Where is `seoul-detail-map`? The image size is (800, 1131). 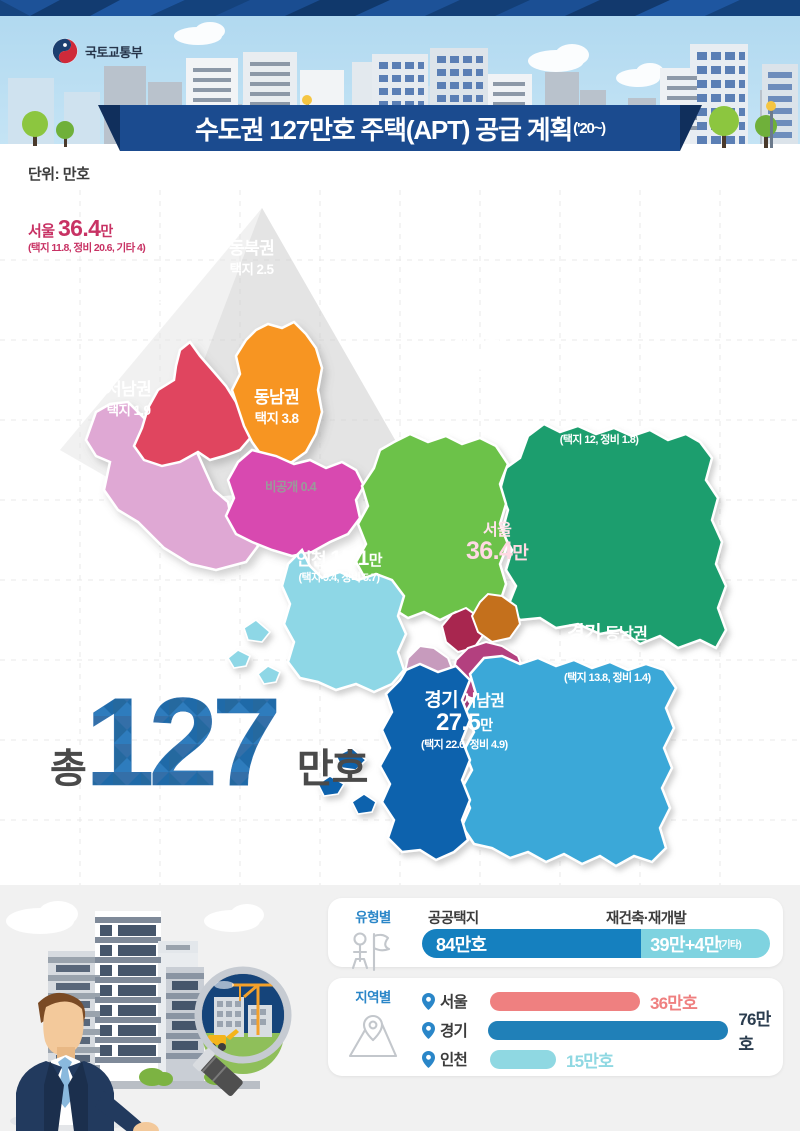
seoul-detail-map is located at coordinates (225, 446).